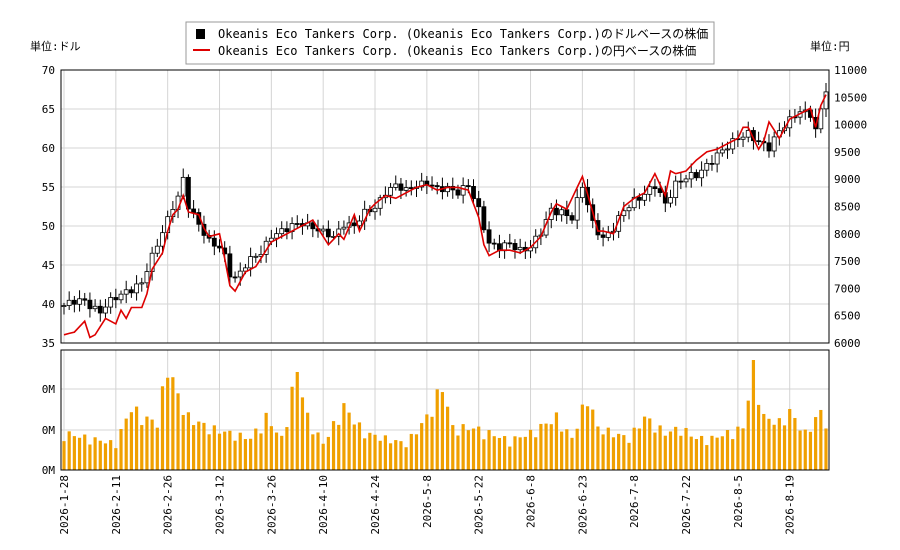 The height and width of the screenshot is (550, 900). What do you see at coordinates (830, 46) in the screenshot?
I see `right-axis-unit: 単位:円` at bounding box center [830, 46].